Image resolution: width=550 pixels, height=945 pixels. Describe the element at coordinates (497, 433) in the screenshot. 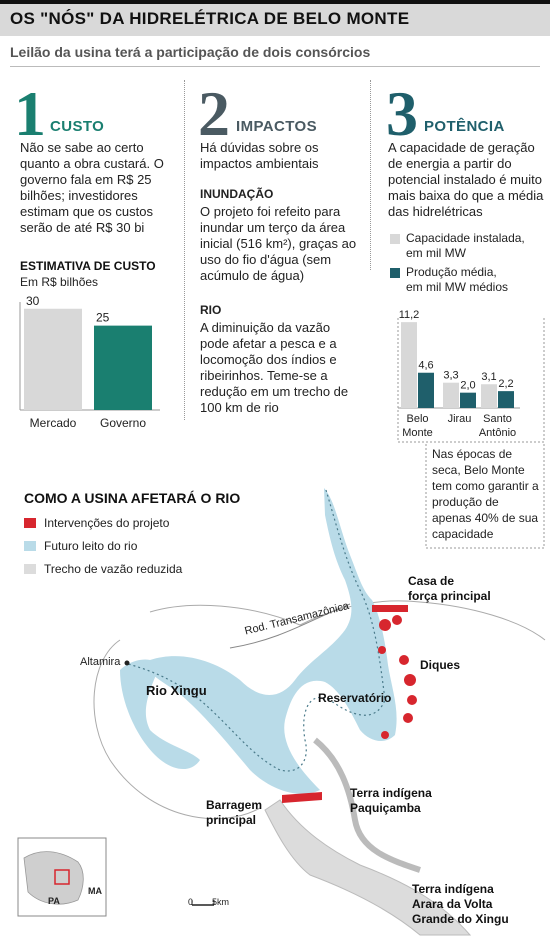

I see `power-category-label-2-1: Antônio` at that location.